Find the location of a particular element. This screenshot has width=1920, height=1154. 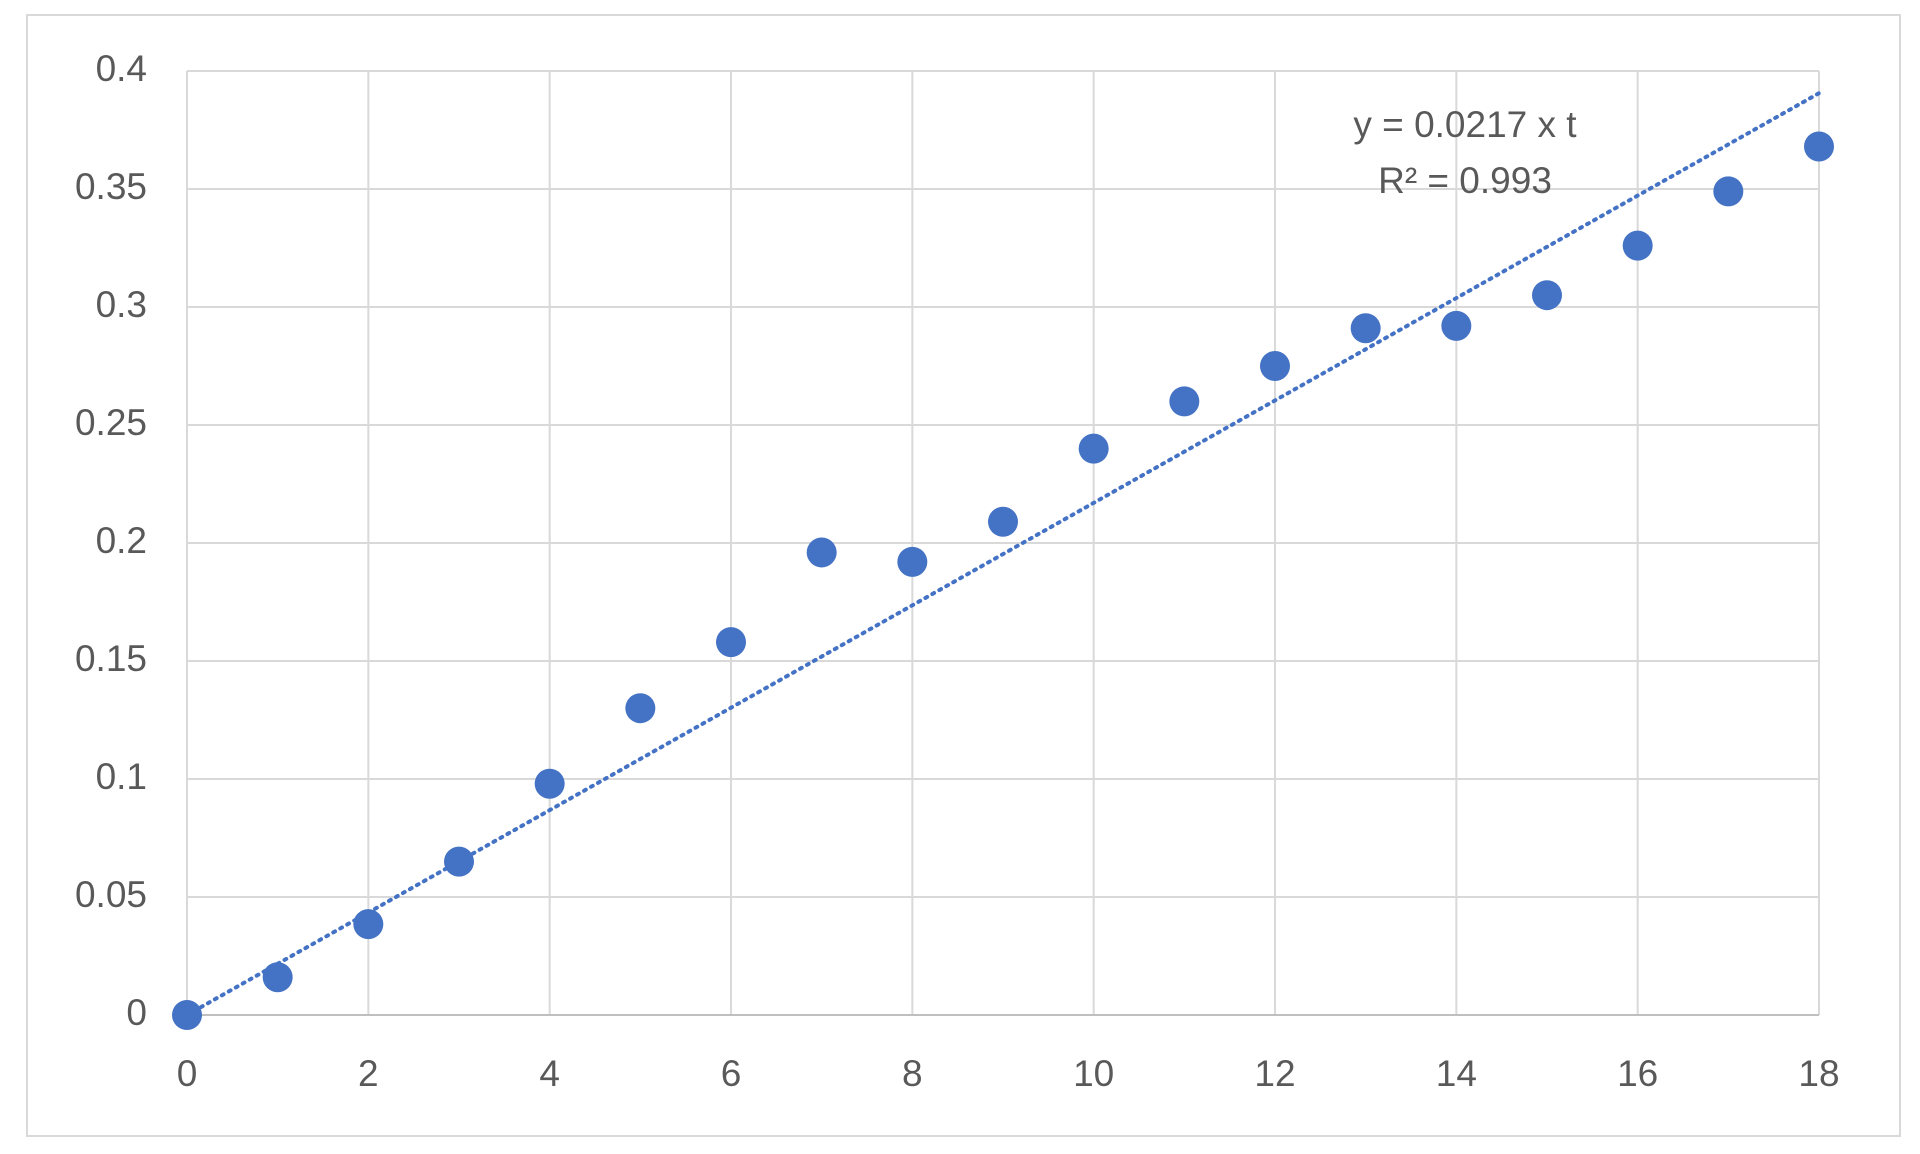

y-tick-label: 0 is located at coordinates (136, 1012).